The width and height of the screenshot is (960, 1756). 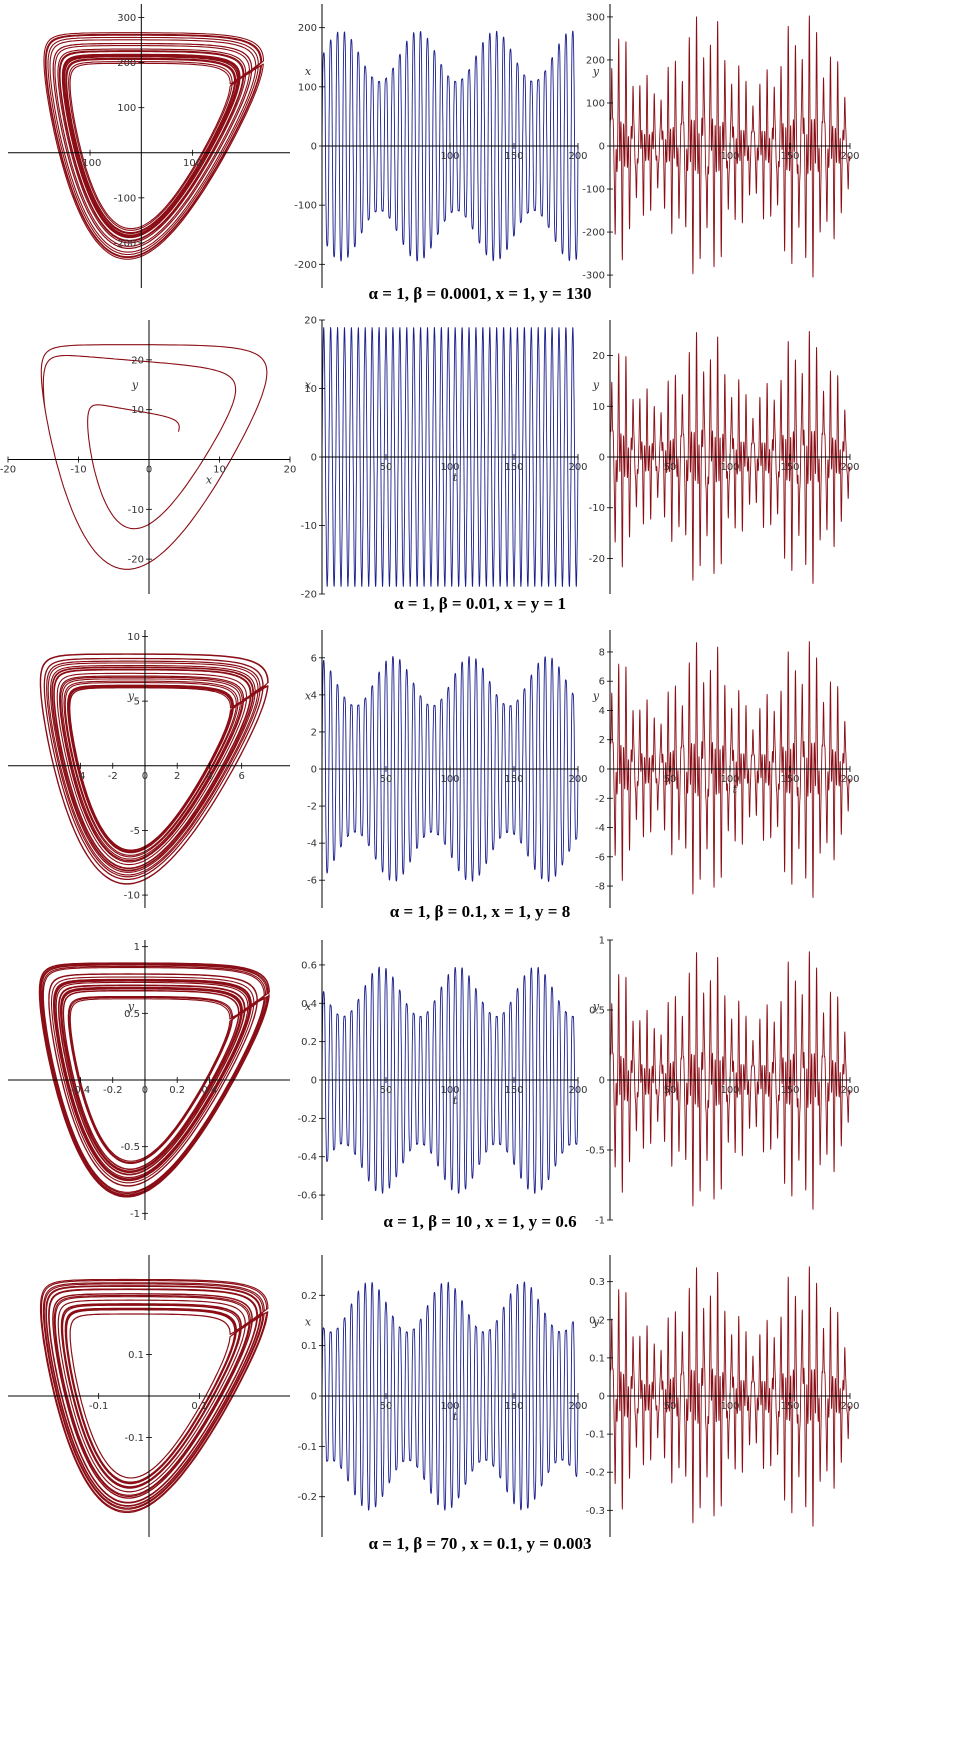 I want to click on y-tick-label: 0.5, so click(x=597, y=1011).